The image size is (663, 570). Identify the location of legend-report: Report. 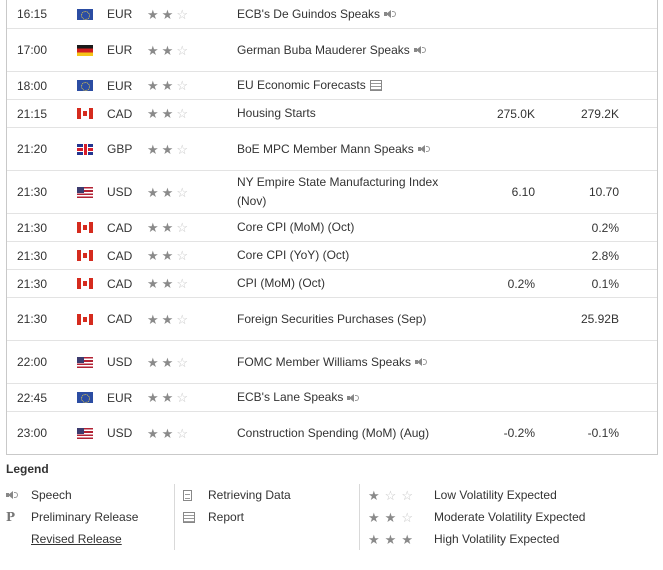
(271, 517).